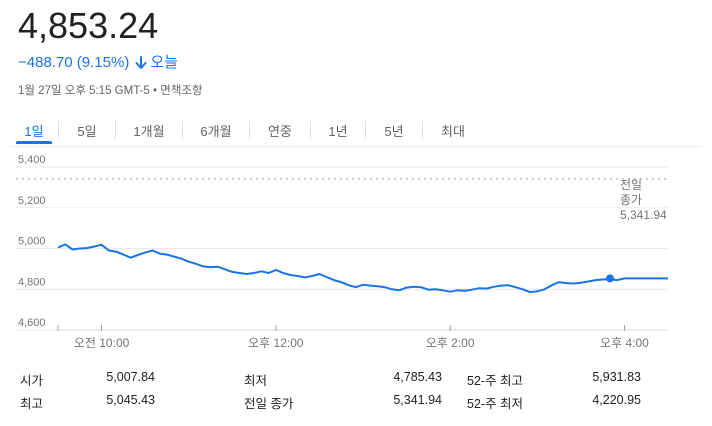 The width and height of the screenshot is (712, 426). What do you see at coordinates (32, 242) in the screenshot?
I see `y-tick-label: 5,000` at bounding box center [32, 242].